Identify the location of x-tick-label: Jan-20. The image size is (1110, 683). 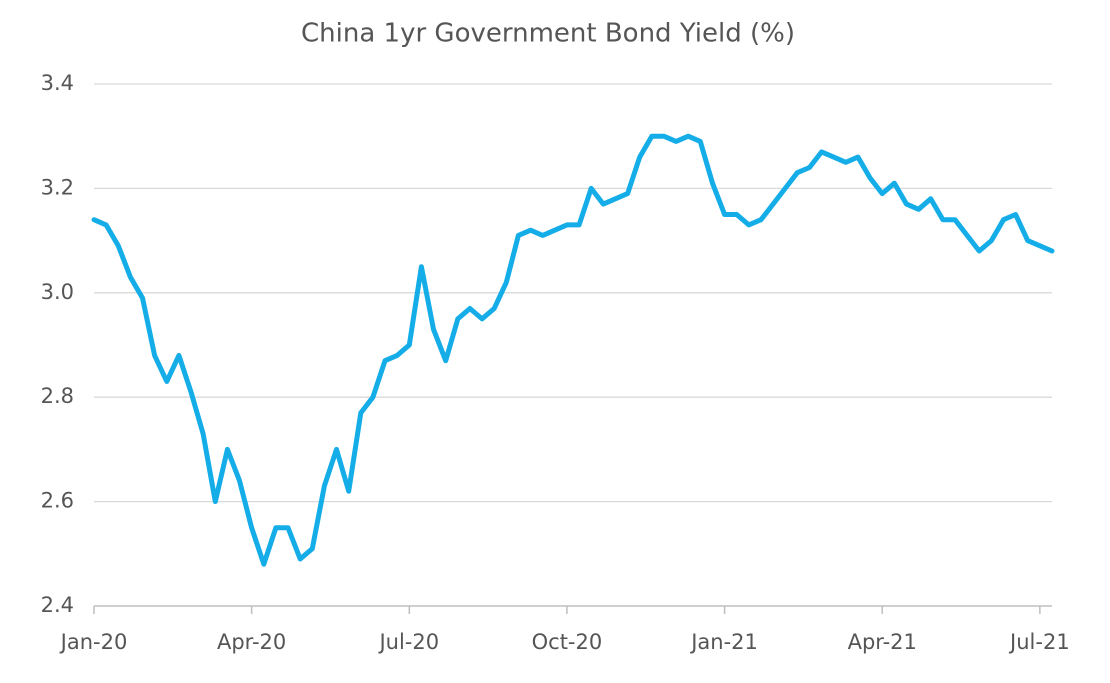
(93, 642).